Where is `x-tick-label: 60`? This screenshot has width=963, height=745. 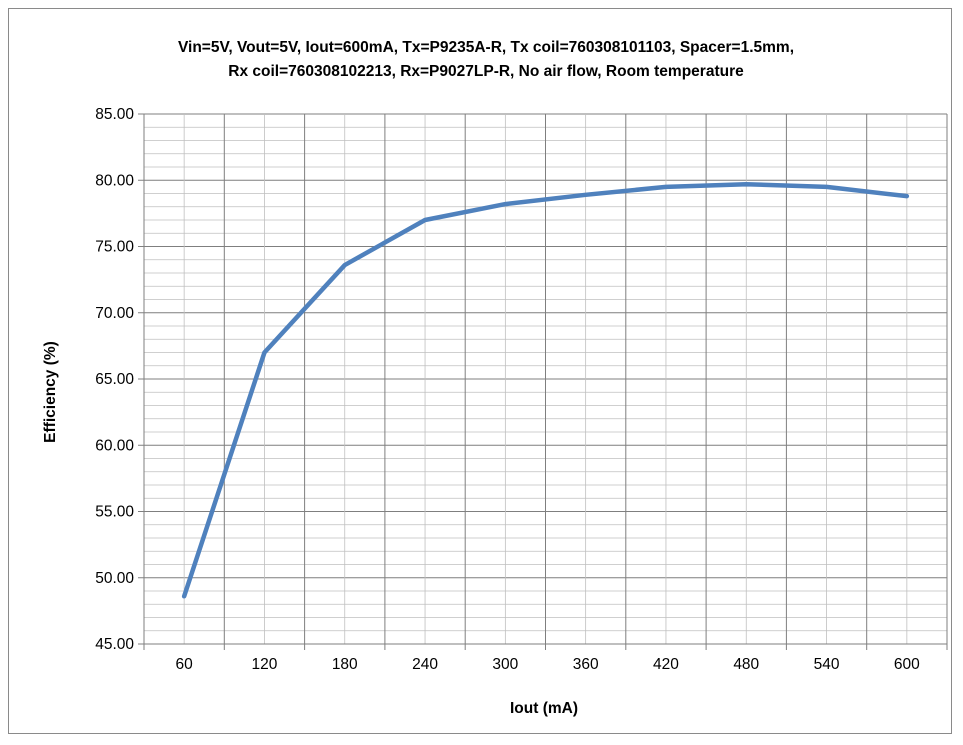
x-tick-label: 60 is located at coordinates (185, 664).